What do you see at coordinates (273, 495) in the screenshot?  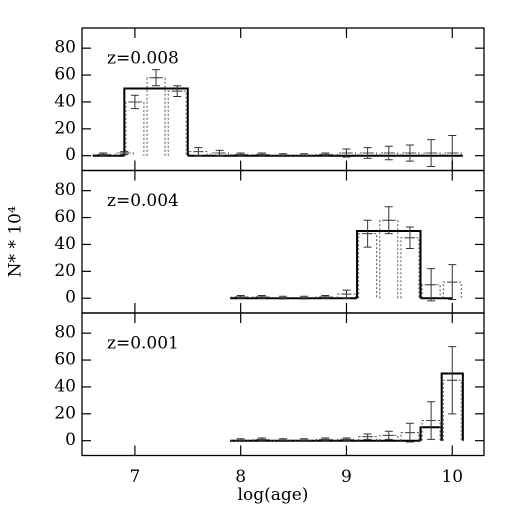 I see `x-axis-label: log(age)` at bounding box center [273, 495].